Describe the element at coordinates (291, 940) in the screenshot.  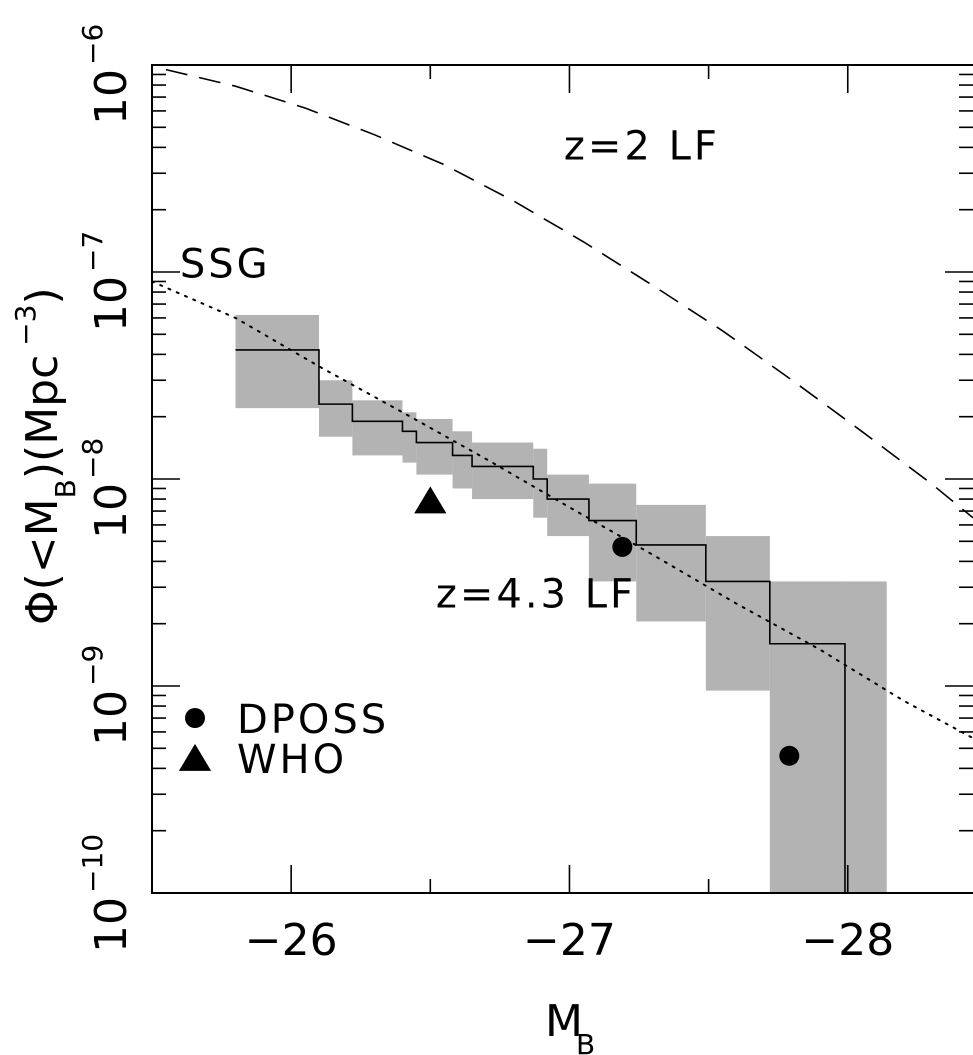
I see `x-tick-label: −26` at that location.